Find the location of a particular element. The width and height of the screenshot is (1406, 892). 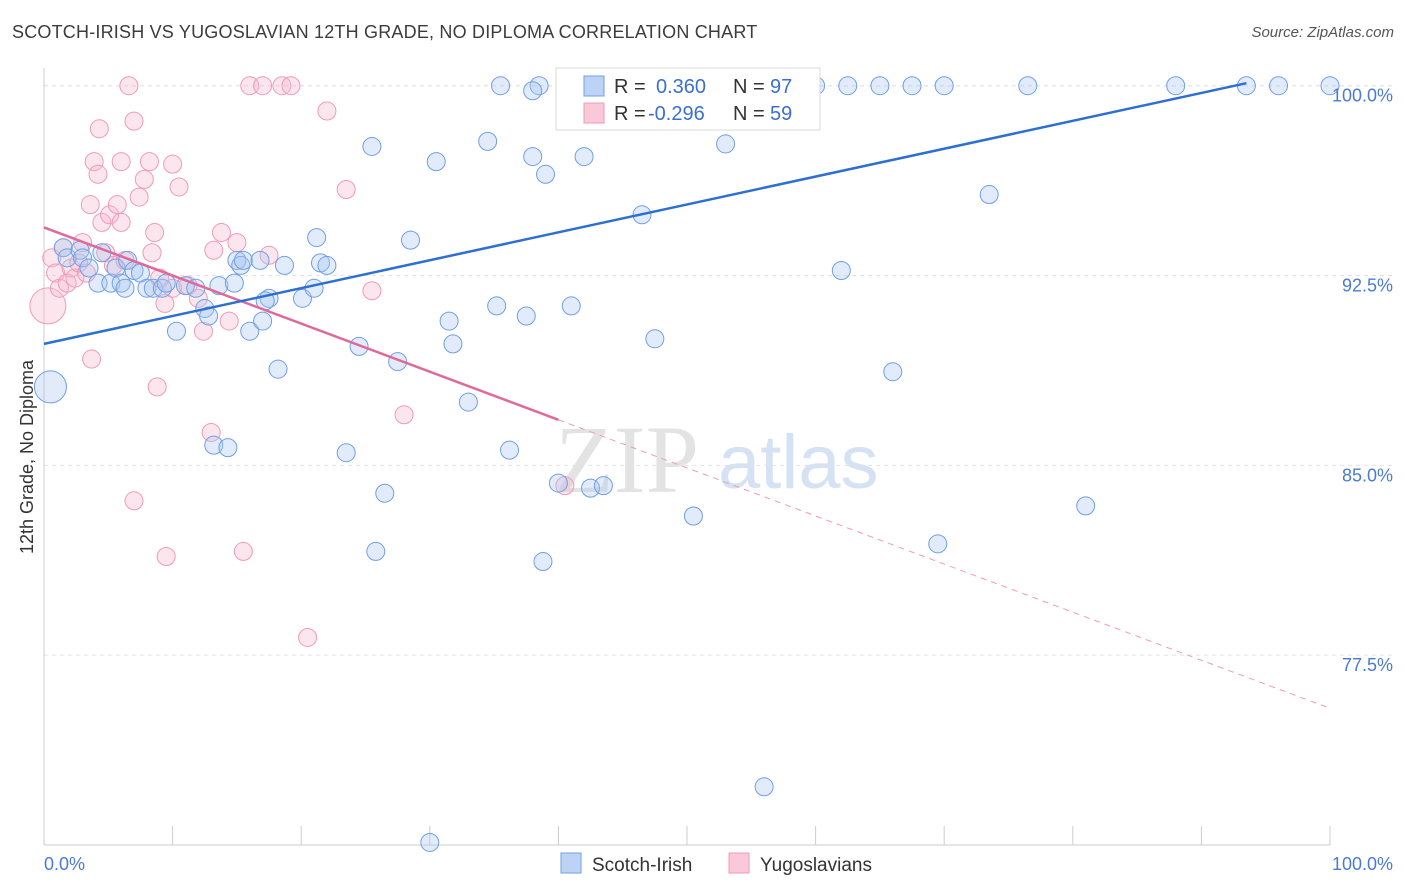

bottom-legend-label-blue: Scotch-Irish is located at coordinates (642, 865).